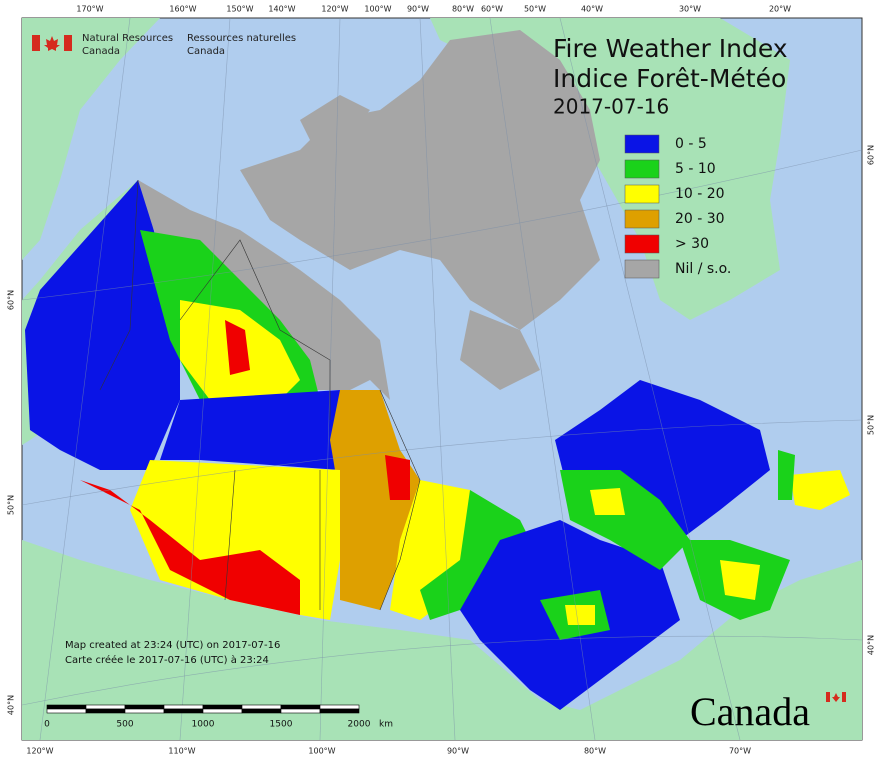 The image size is (880, 764). What do you see at coordinates (203, 725) in the screenshot?
I see `scale-label: 1000` at bounding box center [203, 725].